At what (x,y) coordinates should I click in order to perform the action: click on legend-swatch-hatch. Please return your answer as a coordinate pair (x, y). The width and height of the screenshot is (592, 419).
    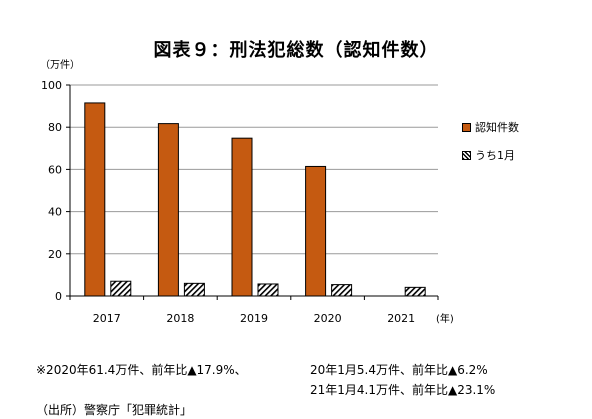
    Looking at the image, I should click on (466, 155).